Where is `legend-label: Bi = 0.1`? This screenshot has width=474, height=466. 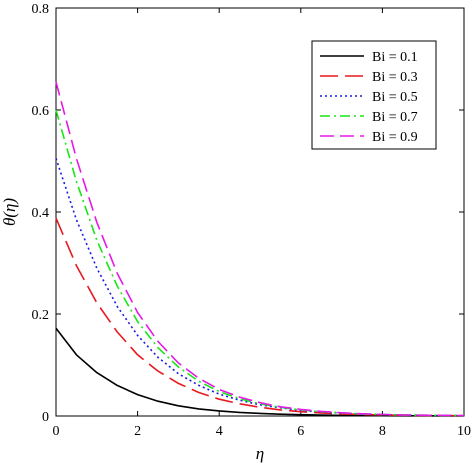
legend-label: Bi = 0.1 is located at coordinates (395, 57).